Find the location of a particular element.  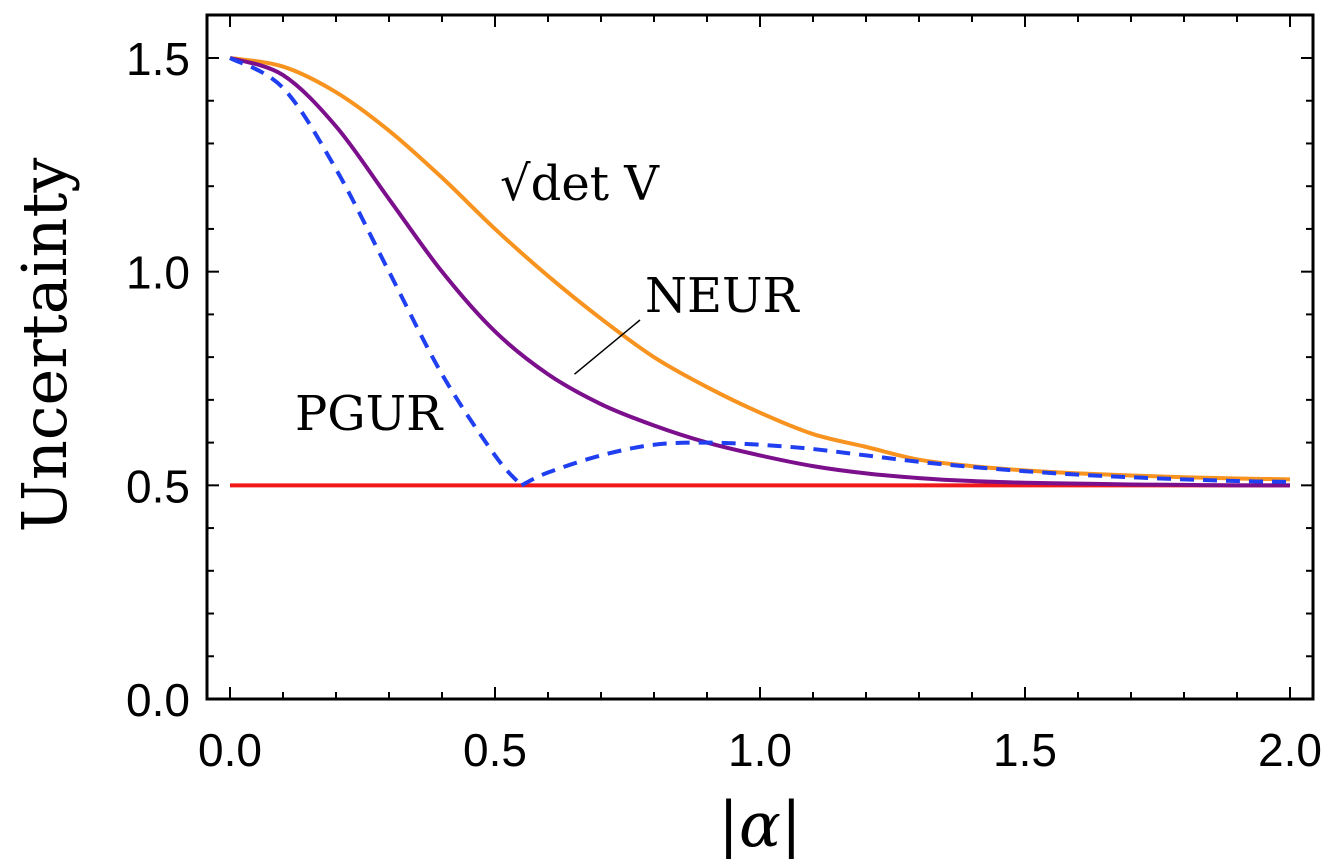

x-tick-label: 0.5 is located at coordinates (495, 750).